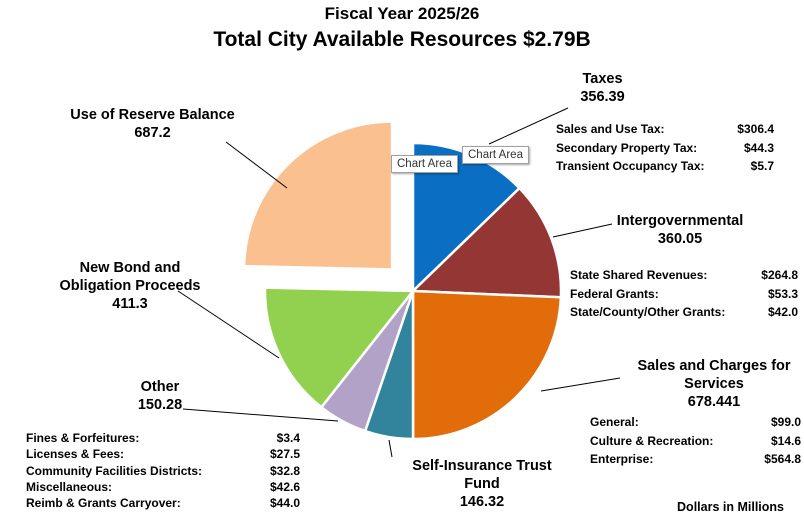 The height and width of the screenshot is (517, 804). What do you see at coordinates (160, 396) in the screenshot?
I see `label-other: Other 150.28` at bounding box center [160, 396].